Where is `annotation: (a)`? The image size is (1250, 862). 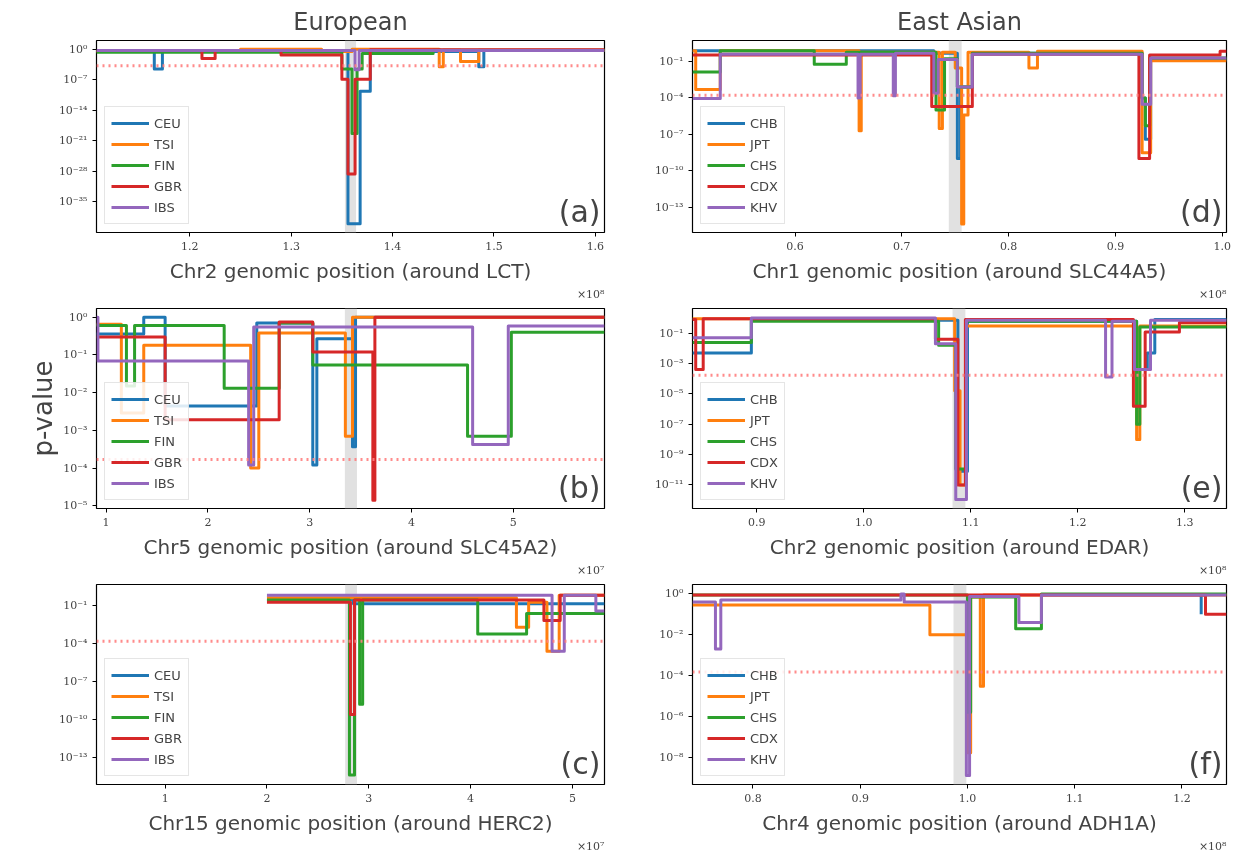
annotation: (a) is located at coordinates (579, 211).